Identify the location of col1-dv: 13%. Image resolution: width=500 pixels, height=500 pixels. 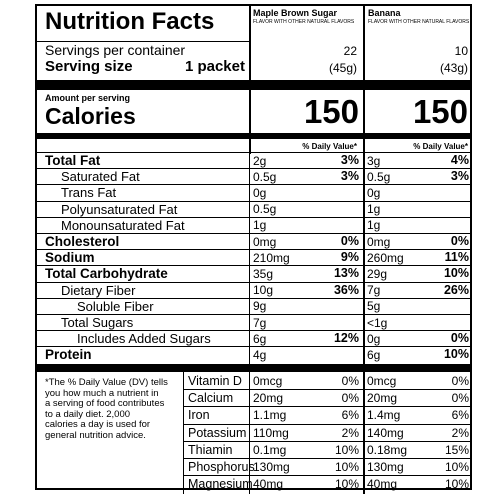
(346, 273).